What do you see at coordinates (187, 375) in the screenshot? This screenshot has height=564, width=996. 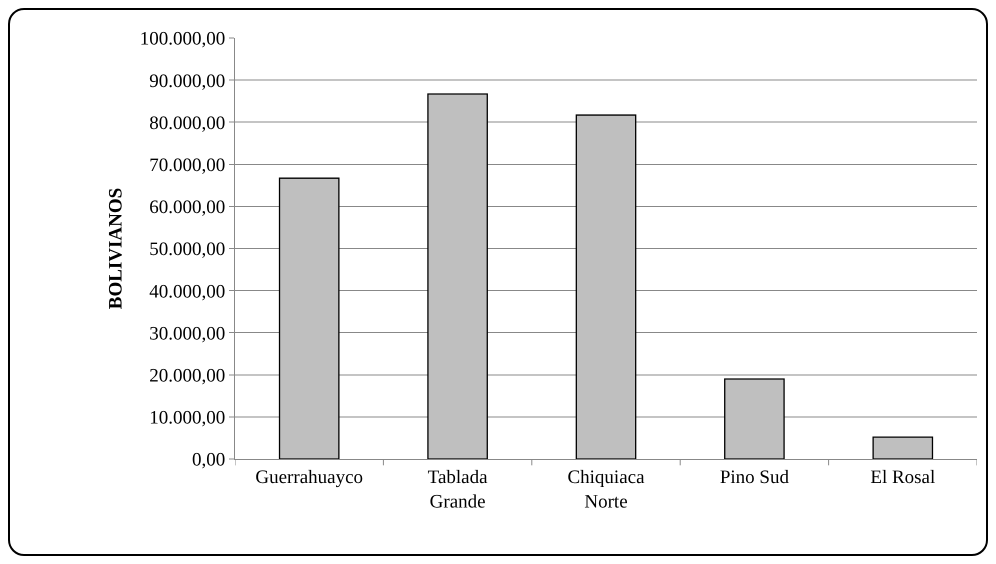 I see `y-tick-label: 20.000,00` at bounding box center [187, 375].